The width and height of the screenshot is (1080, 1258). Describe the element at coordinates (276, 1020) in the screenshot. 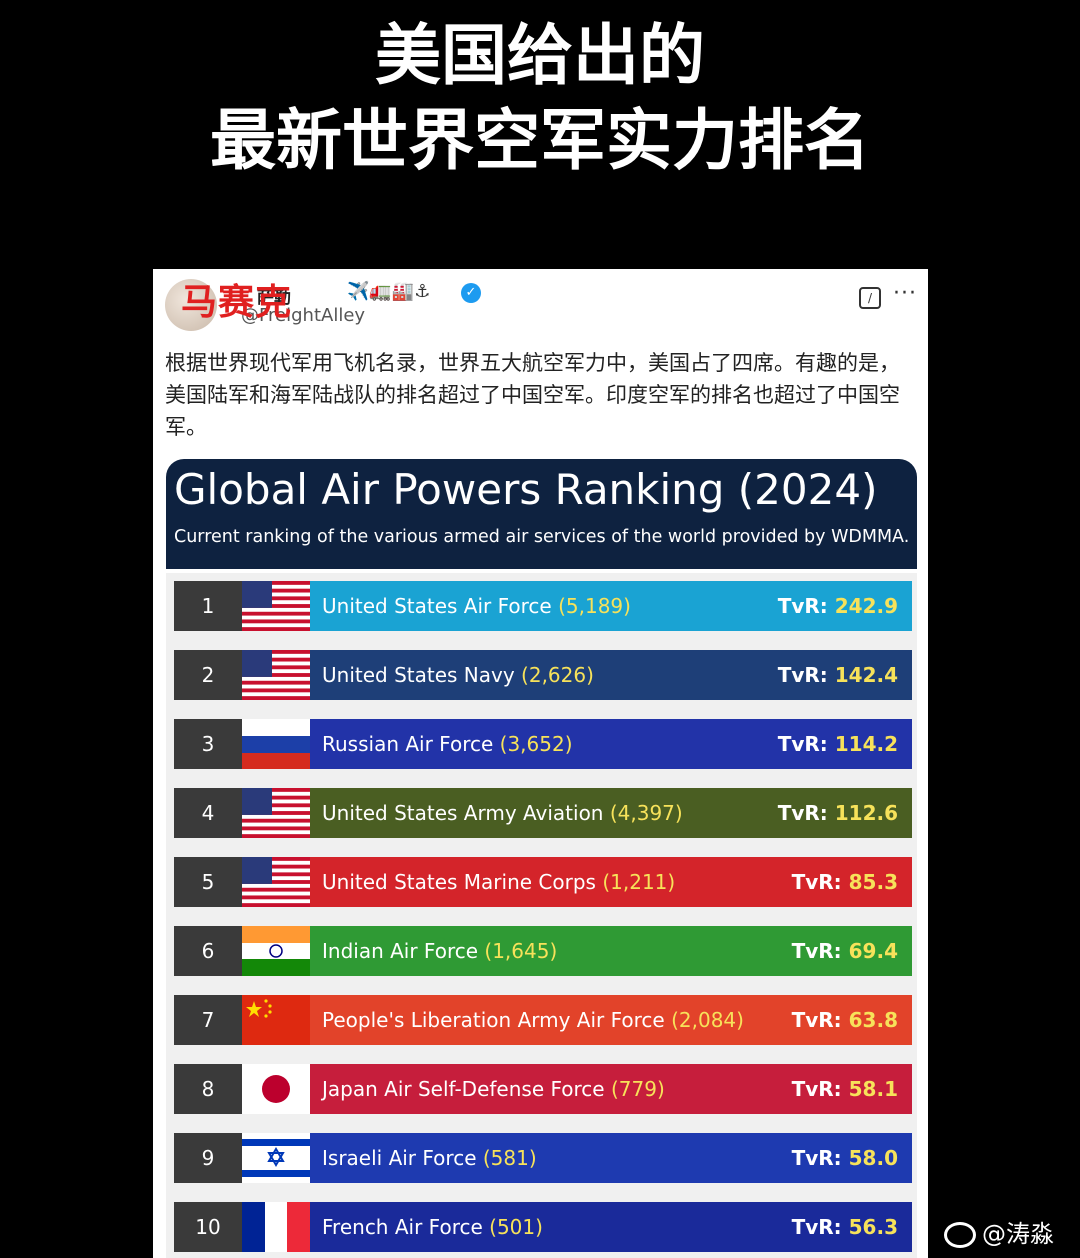

I see `china-flag-icon` at that location.